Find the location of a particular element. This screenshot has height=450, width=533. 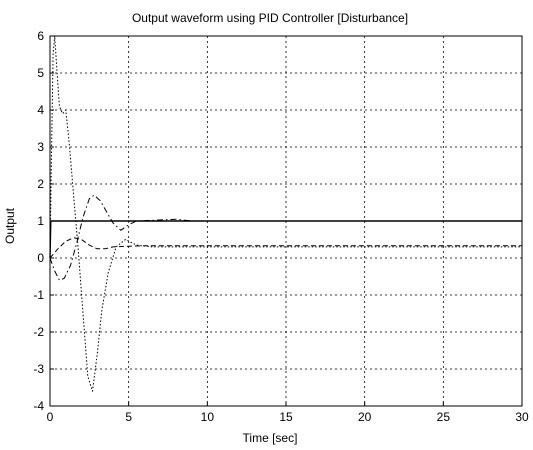

x-tick-label: 5 is located at coordinates (128, 417).